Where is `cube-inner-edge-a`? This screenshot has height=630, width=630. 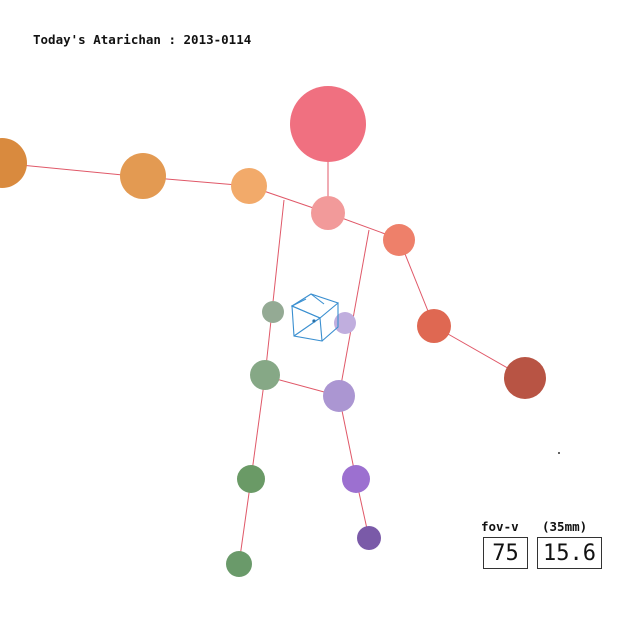 cube-inner-edge-a is located at coordinates (317, 299).